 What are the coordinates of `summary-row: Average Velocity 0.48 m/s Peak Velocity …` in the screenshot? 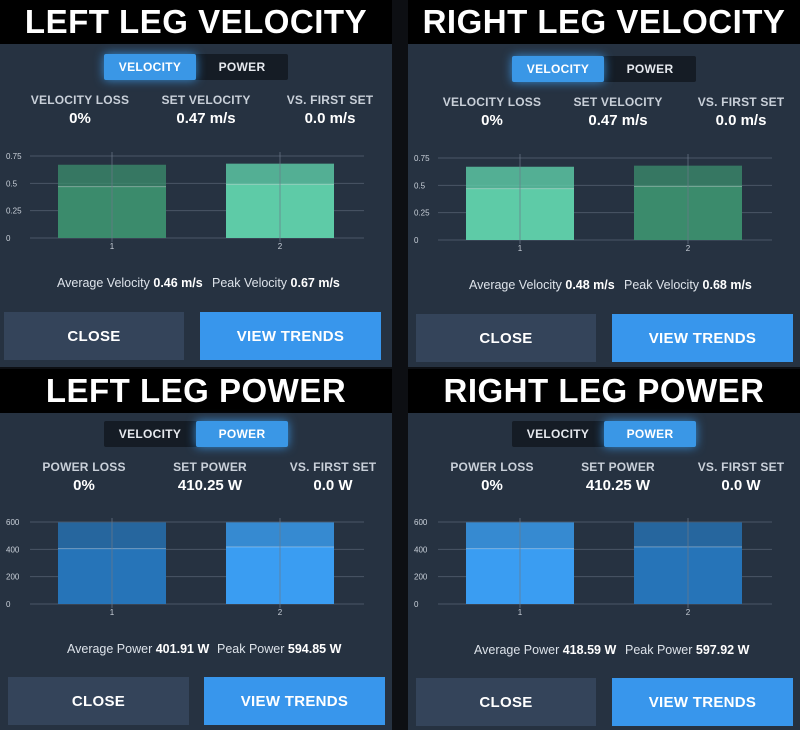 It's located at (604, 288).